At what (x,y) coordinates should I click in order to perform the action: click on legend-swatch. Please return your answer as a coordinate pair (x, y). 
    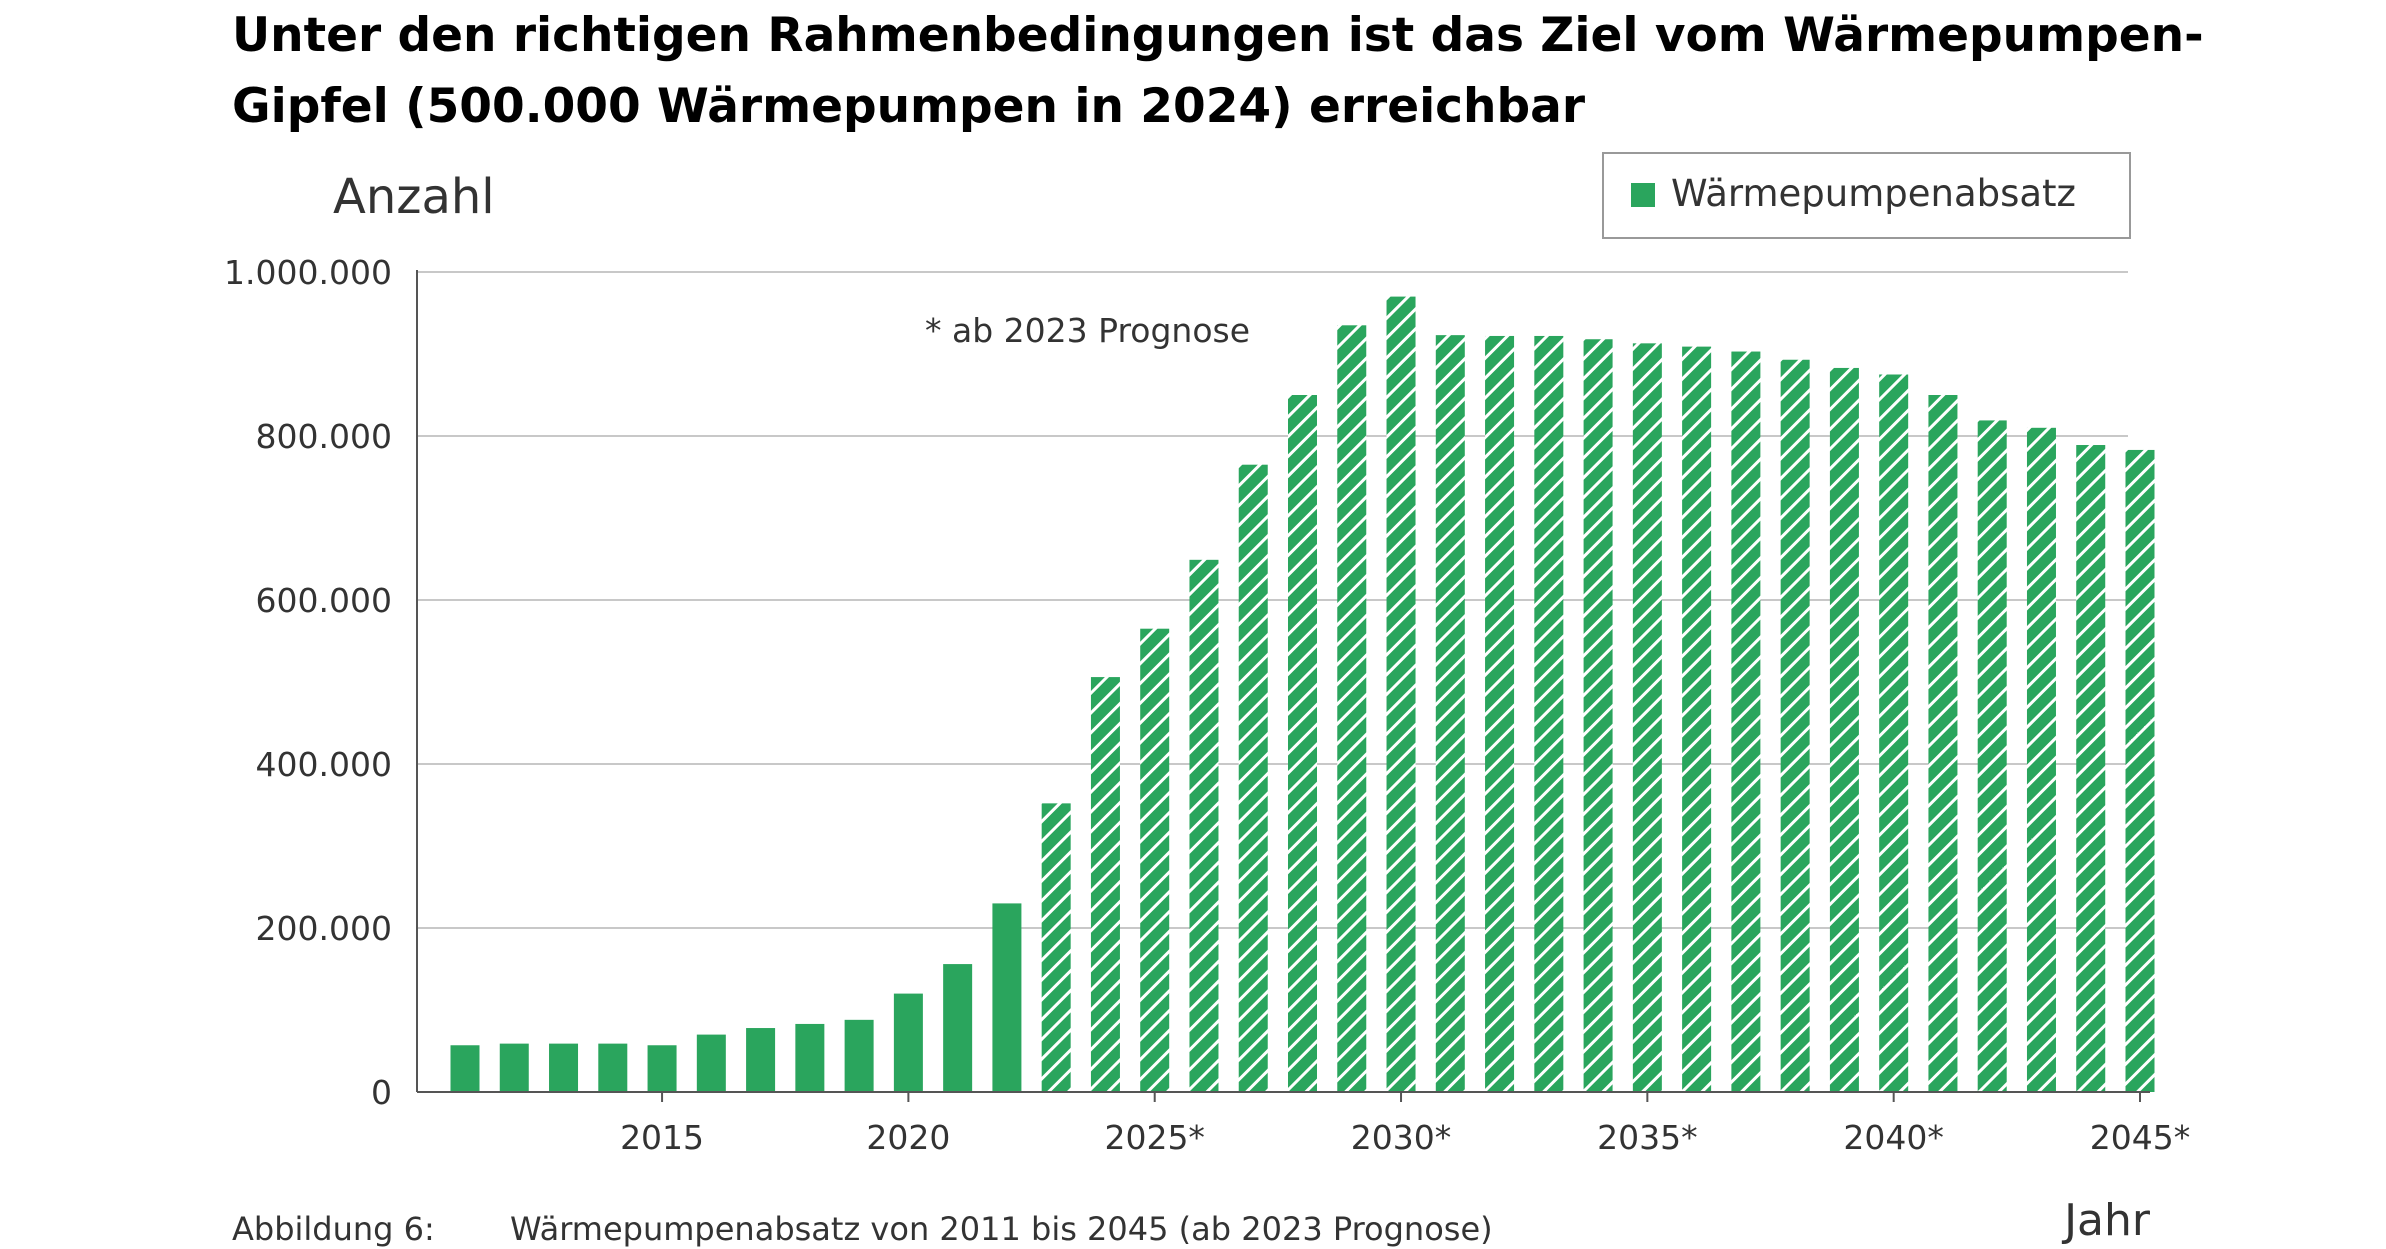
    Looking at the image, I should click on (1643, 195).